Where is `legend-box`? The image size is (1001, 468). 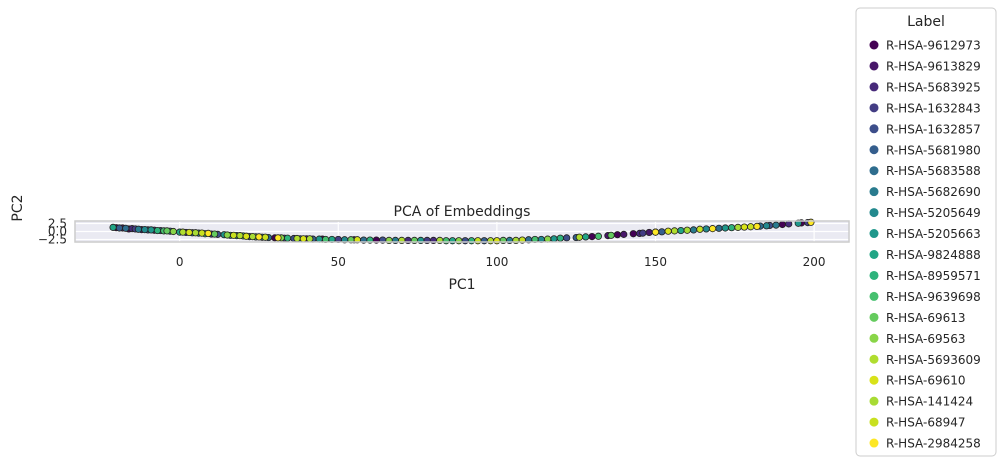
legend-box is located at coordinates (926, 232).